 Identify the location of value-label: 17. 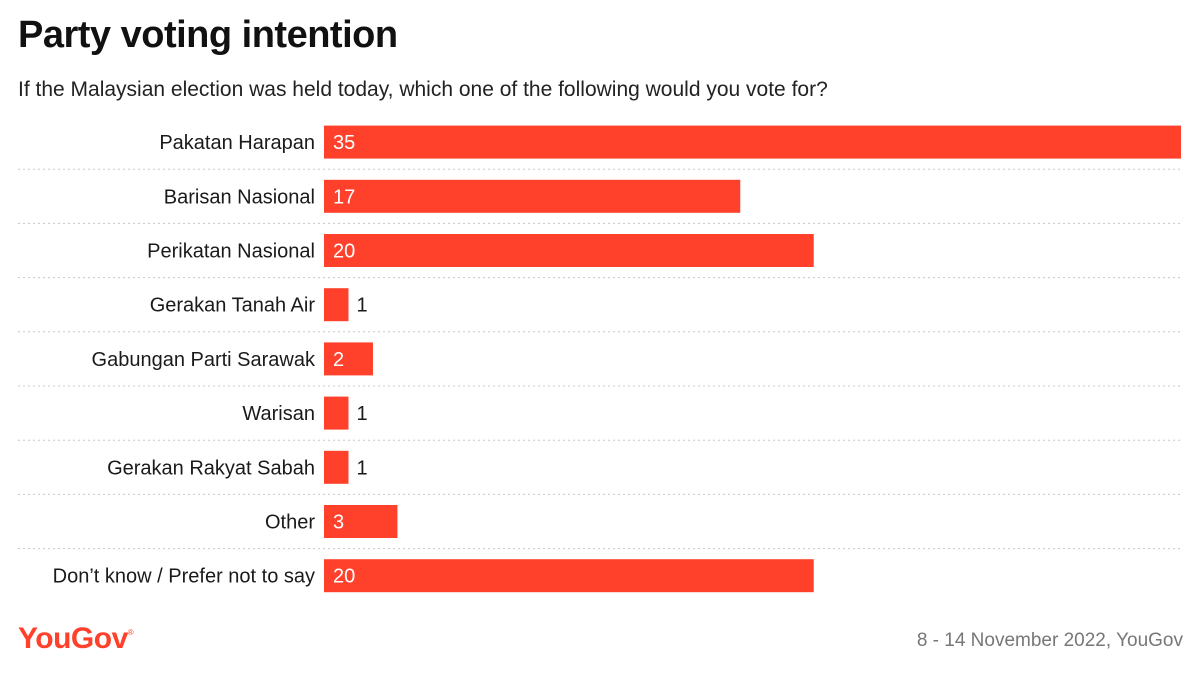
(344, 197).